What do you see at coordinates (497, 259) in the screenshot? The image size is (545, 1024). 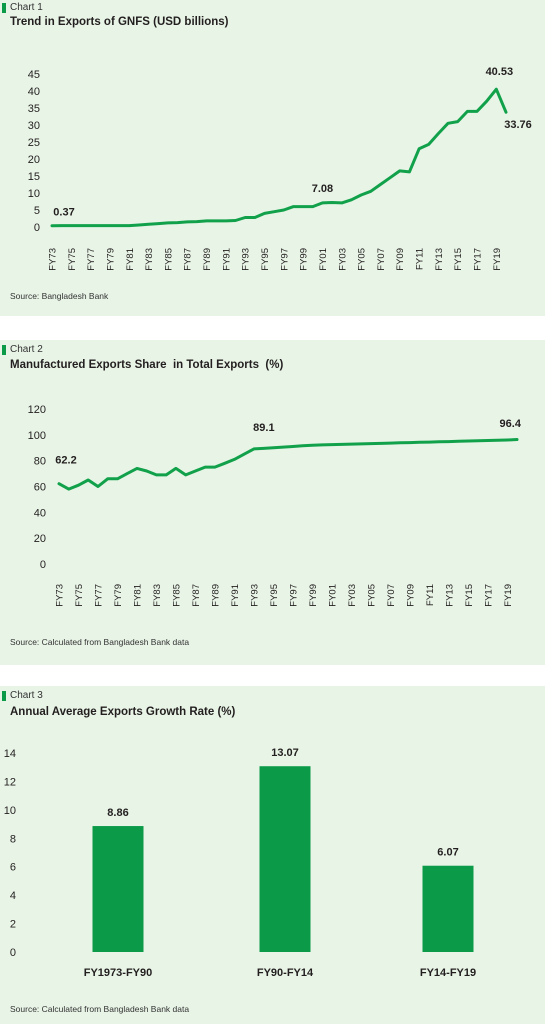 I see `chart-1-x-tick-label: FY19` at bounding box center [497, 259].